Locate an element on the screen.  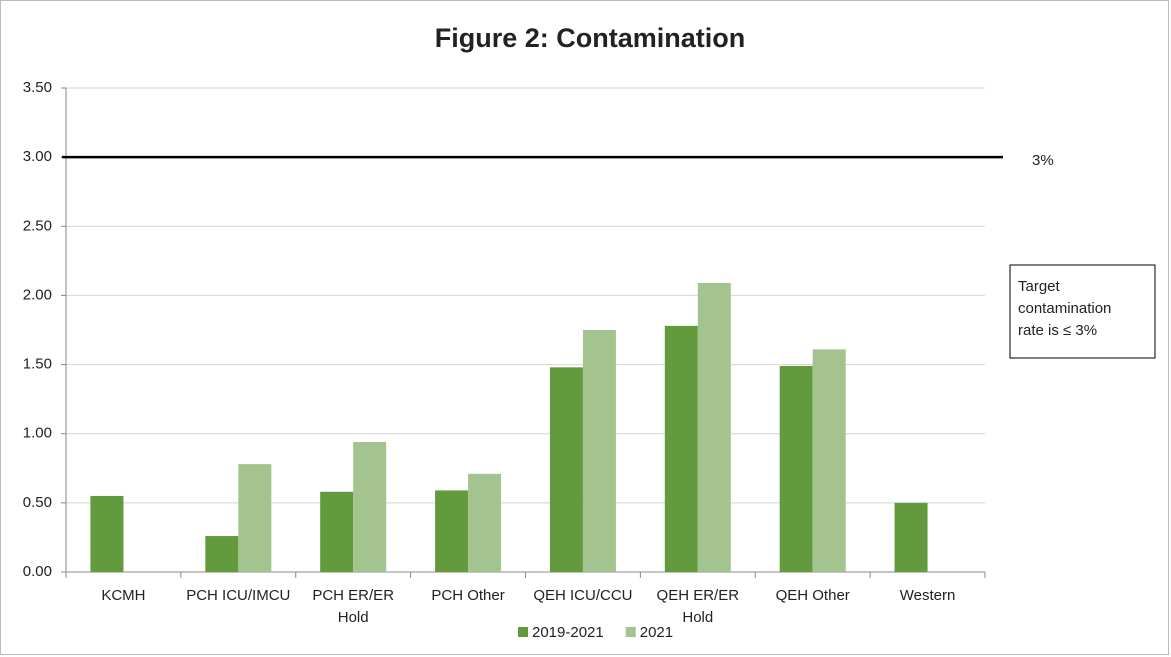
x-tick-label: KCMH is located at coordinates (123, 595).